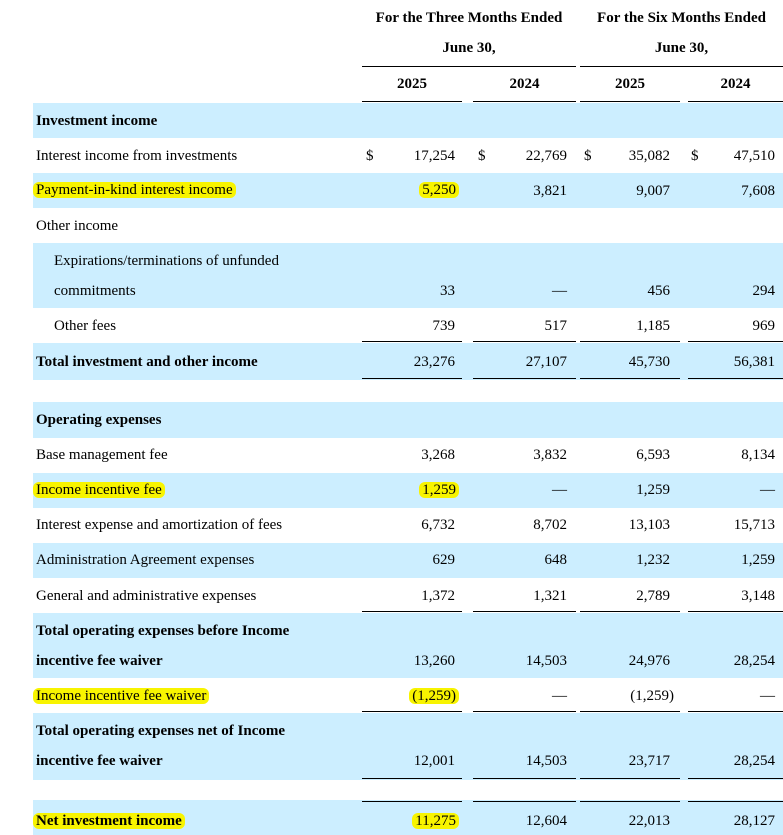 This screenshot has width=783, height=835. Describe the element at coordinates (653, 455) in the screenshot. I see `value-cell: 6,593` at that location.